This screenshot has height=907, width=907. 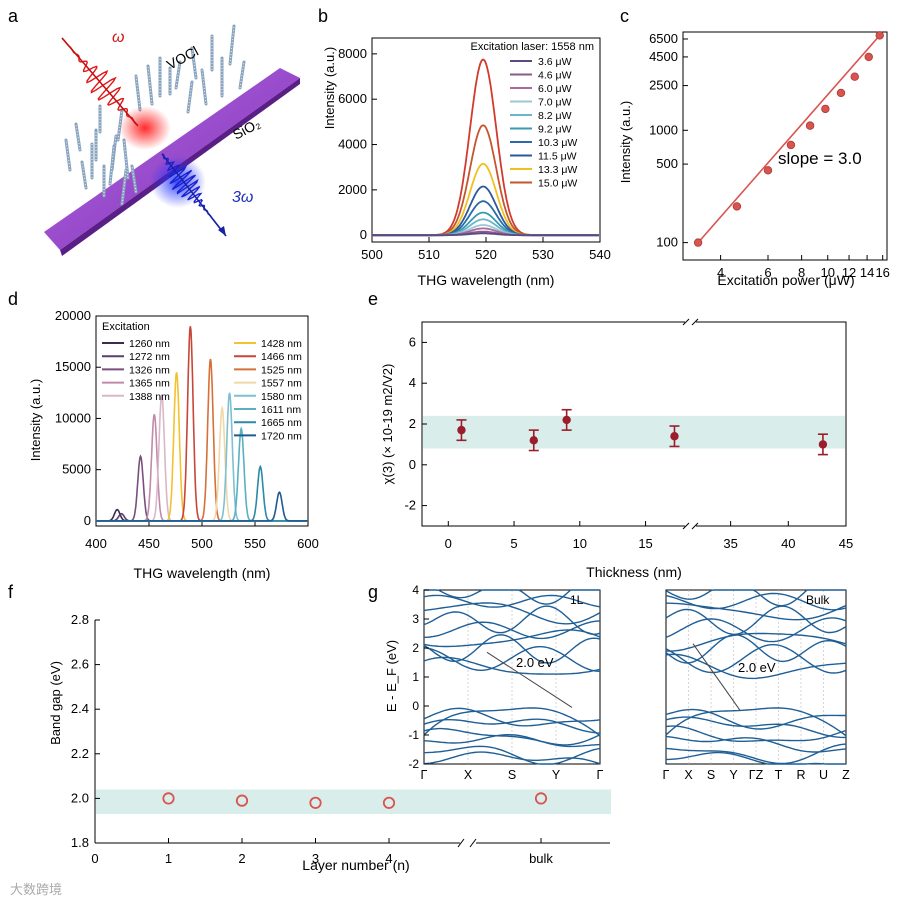 What do you see at coordinates (55, 703) in the screenshot?
I see `panel-f-ylabel: Band gap (eV)` at bounding box center [55, 703].